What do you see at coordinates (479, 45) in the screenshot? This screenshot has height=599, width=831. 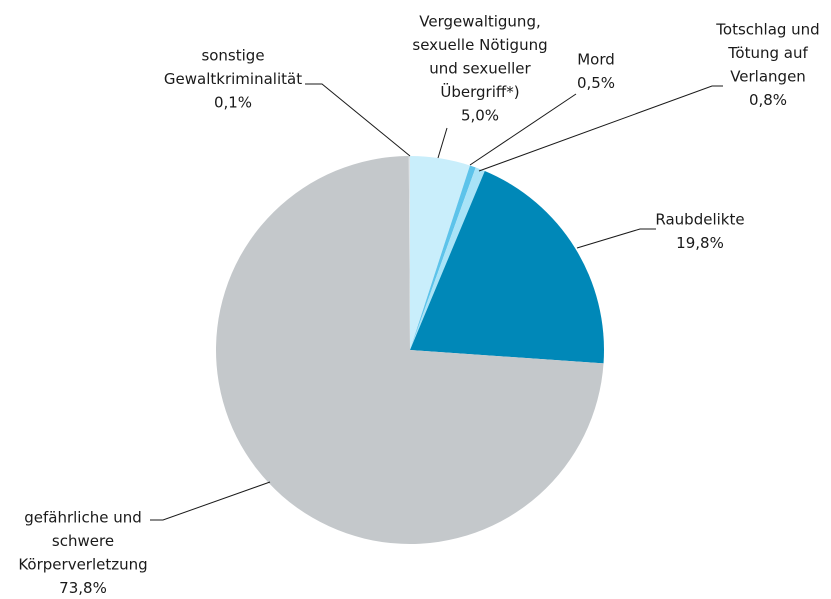 I see `slice-label: sexuelle Nötigung` at bounding box center [479, 45].